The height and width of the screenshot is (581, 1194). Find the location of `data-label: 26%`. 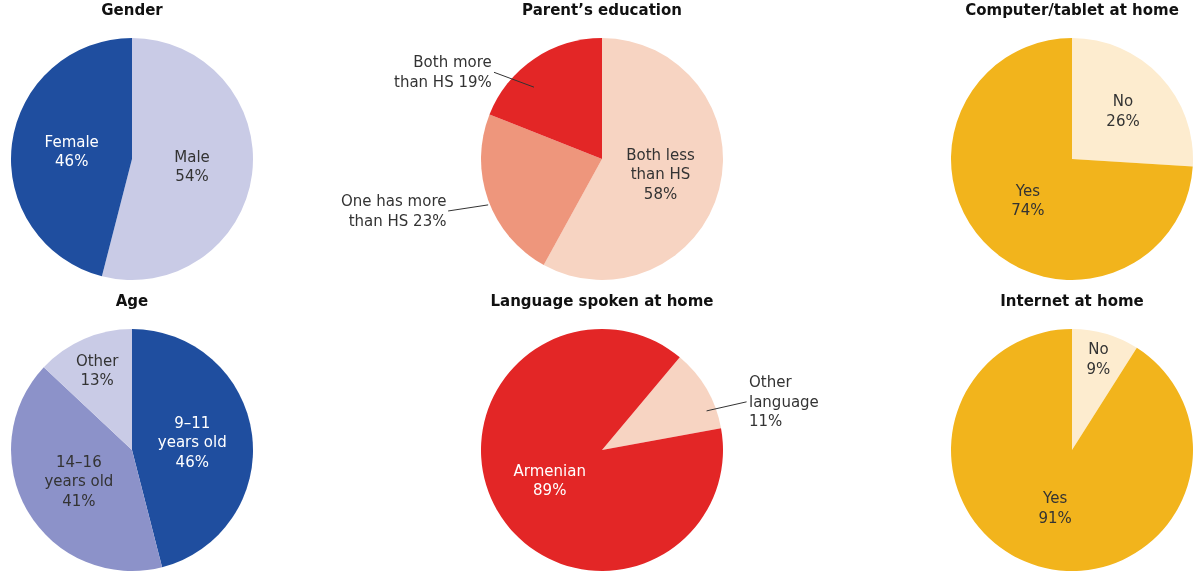

data-label: 26% is located at coordinates (1123, 120).